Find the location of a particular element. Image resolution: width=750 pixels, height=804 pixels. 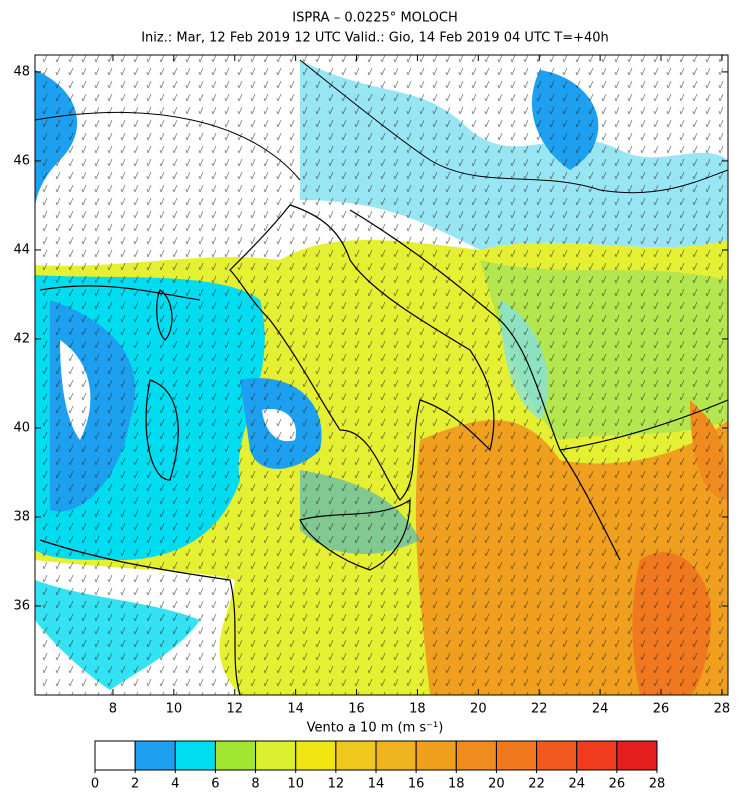

colorbar-tick-label: 8 is located at coordinates (255, 784).